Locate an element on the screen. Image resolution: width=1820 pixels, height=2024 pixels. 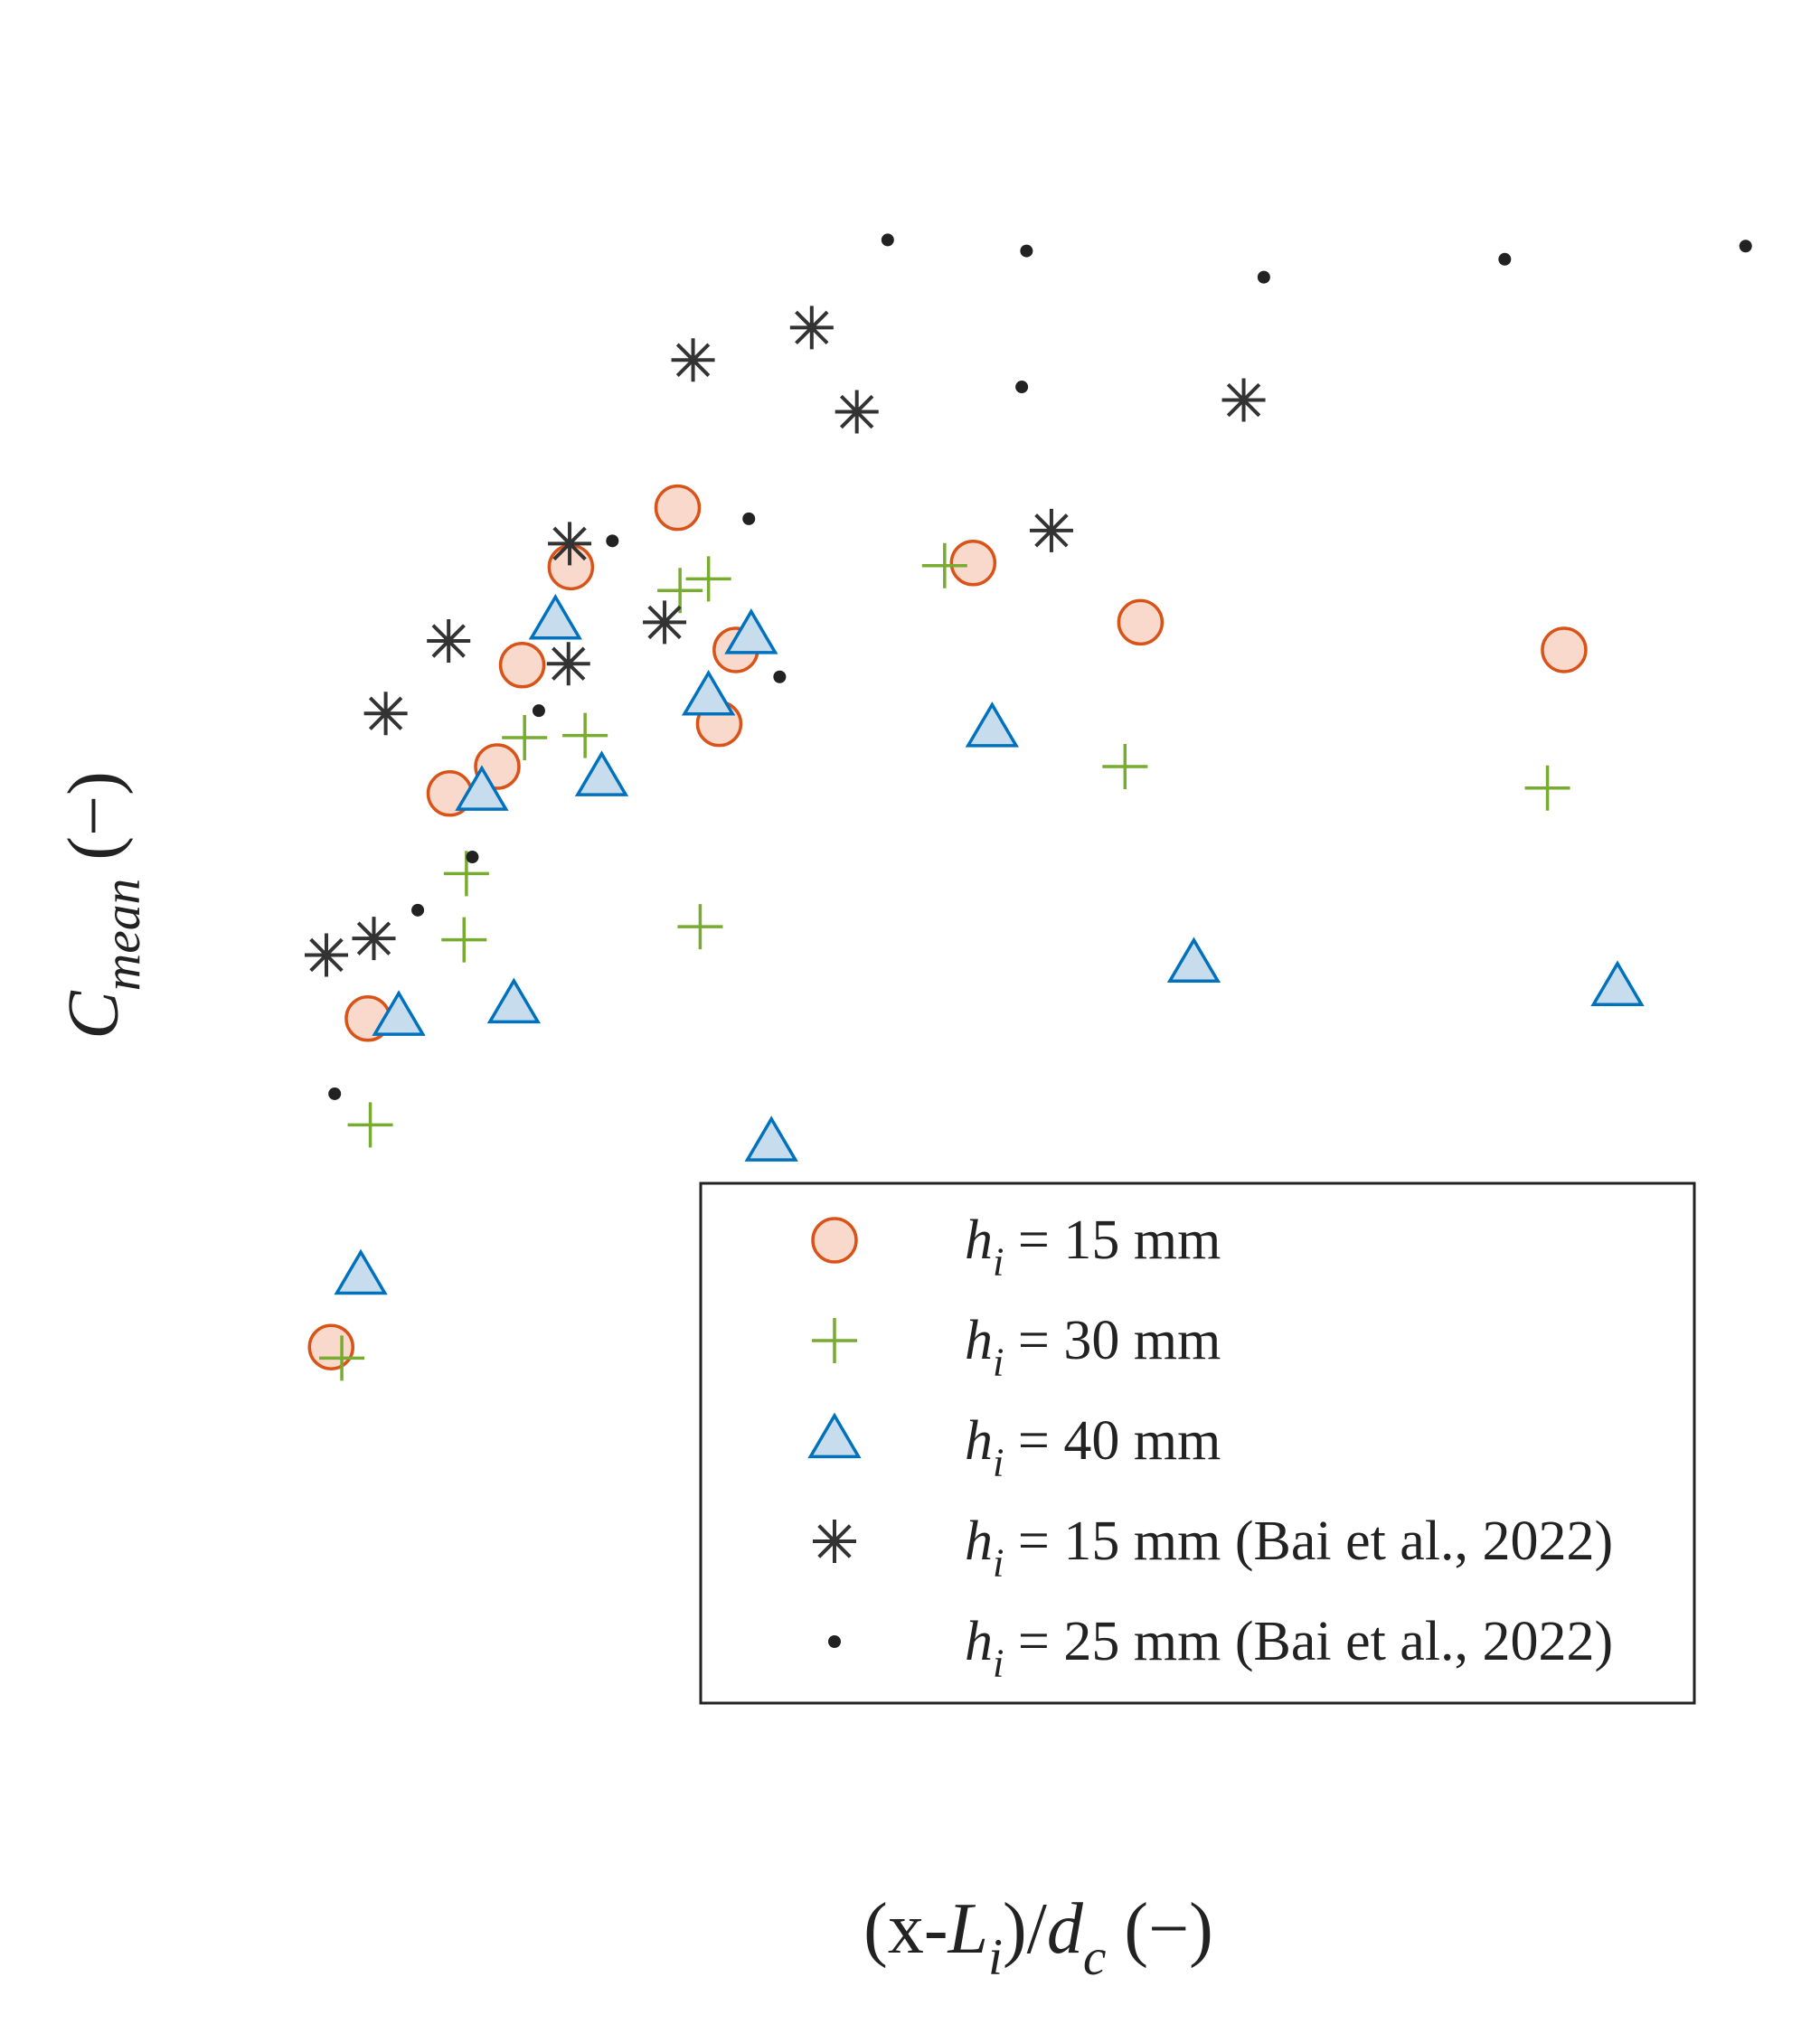
legend-box is located at coordinates (1197, 1443).